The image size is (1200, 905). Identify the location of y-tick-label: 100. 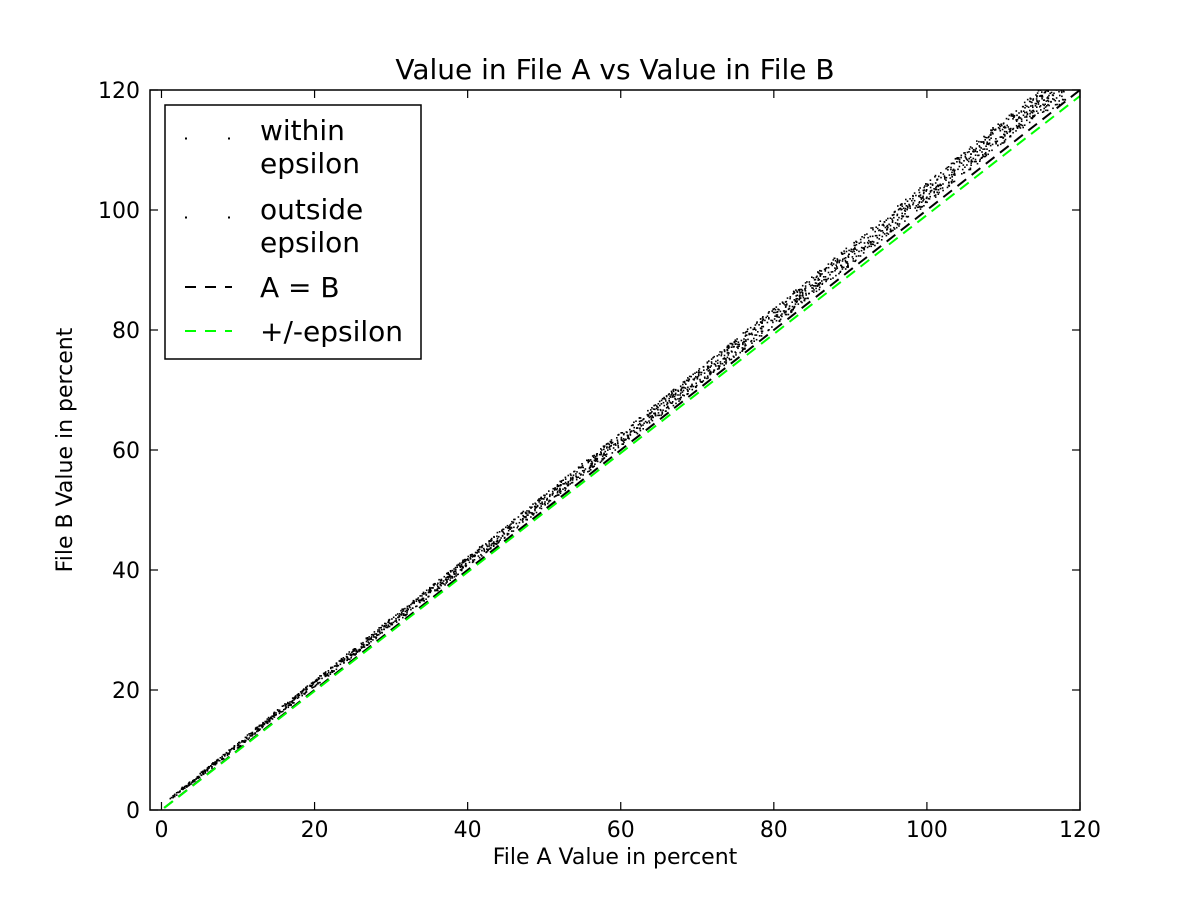
(119, 211).